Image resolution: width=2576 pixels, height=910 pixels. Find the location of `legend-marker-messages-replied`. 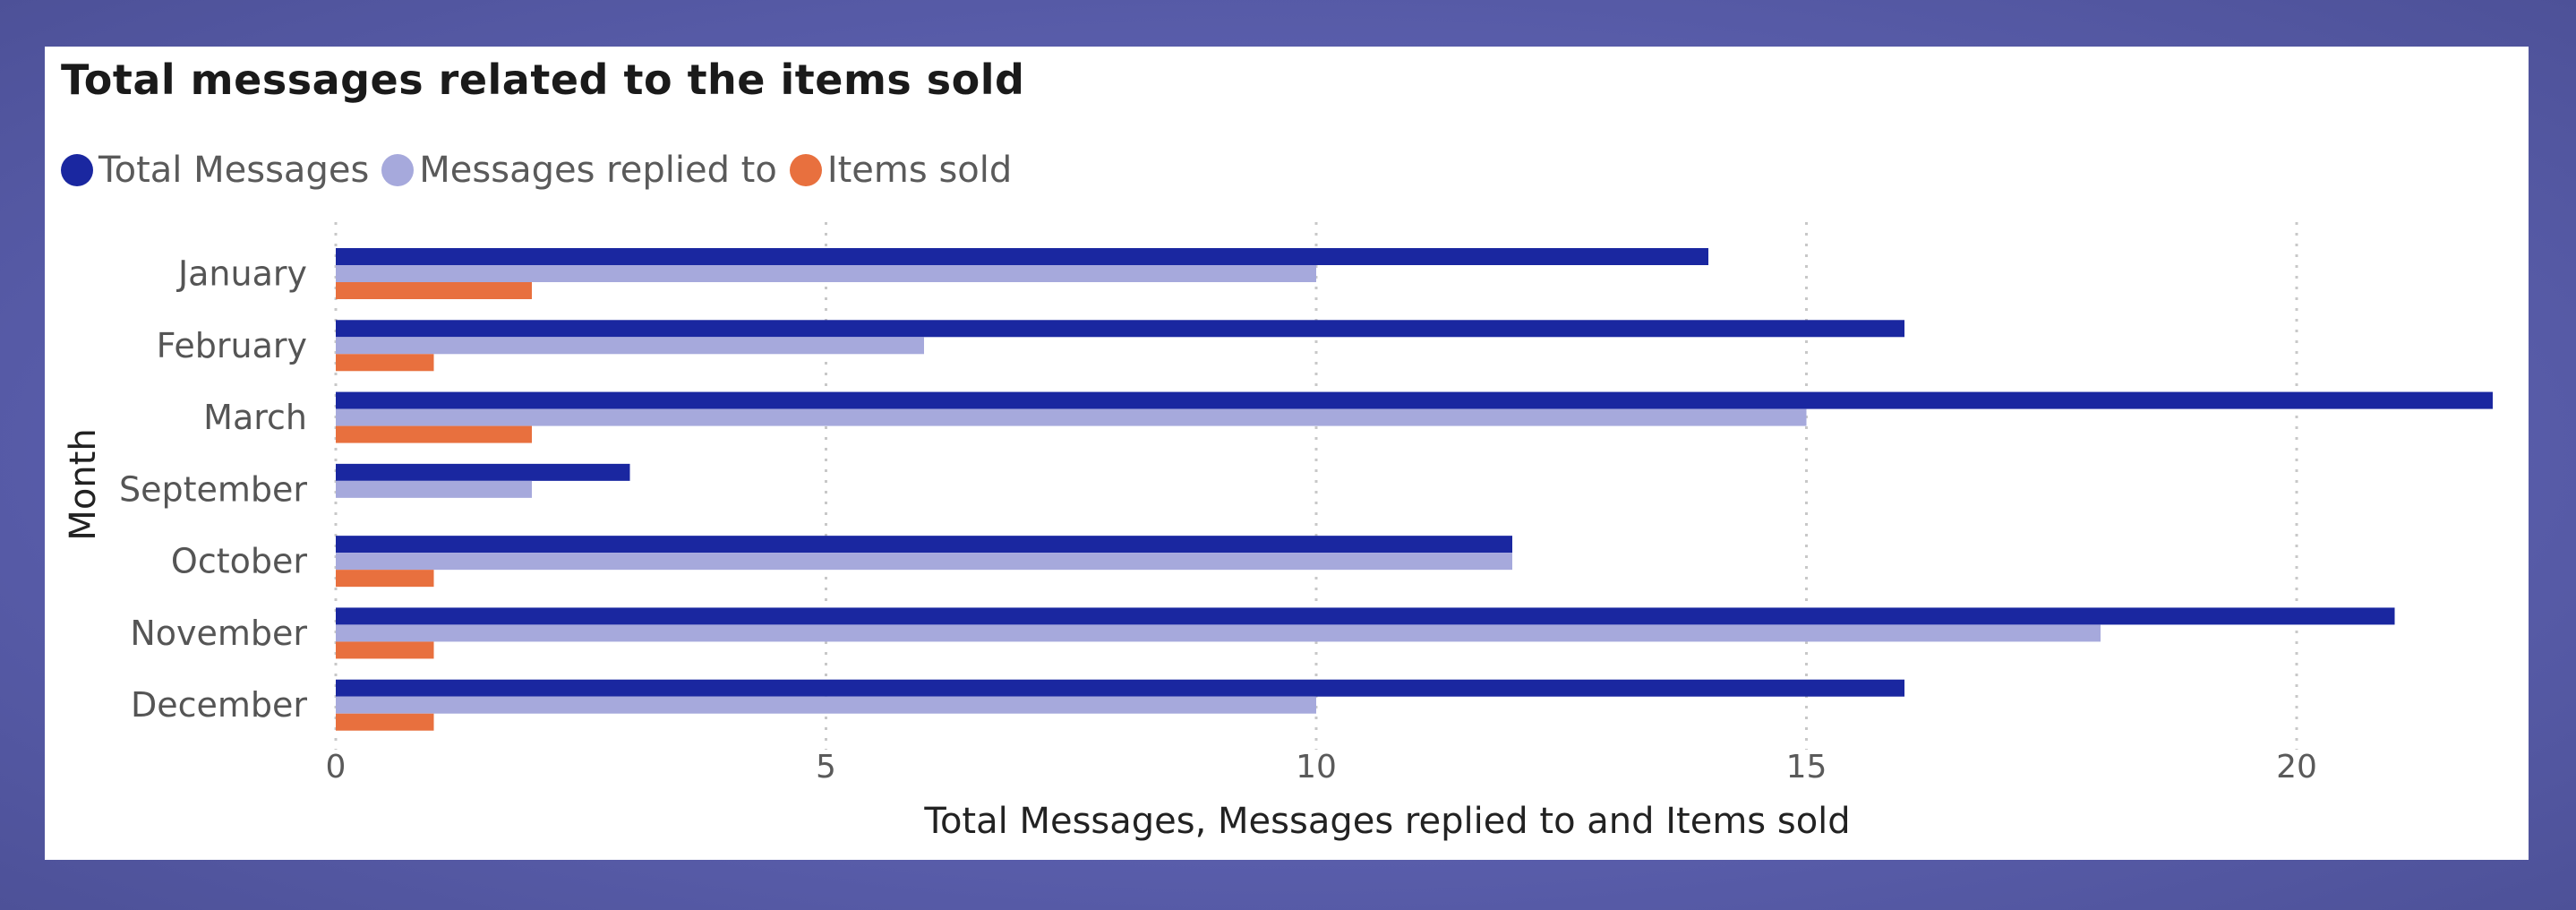

legend-marker-messages-replied is located at coordinates (398, 170).